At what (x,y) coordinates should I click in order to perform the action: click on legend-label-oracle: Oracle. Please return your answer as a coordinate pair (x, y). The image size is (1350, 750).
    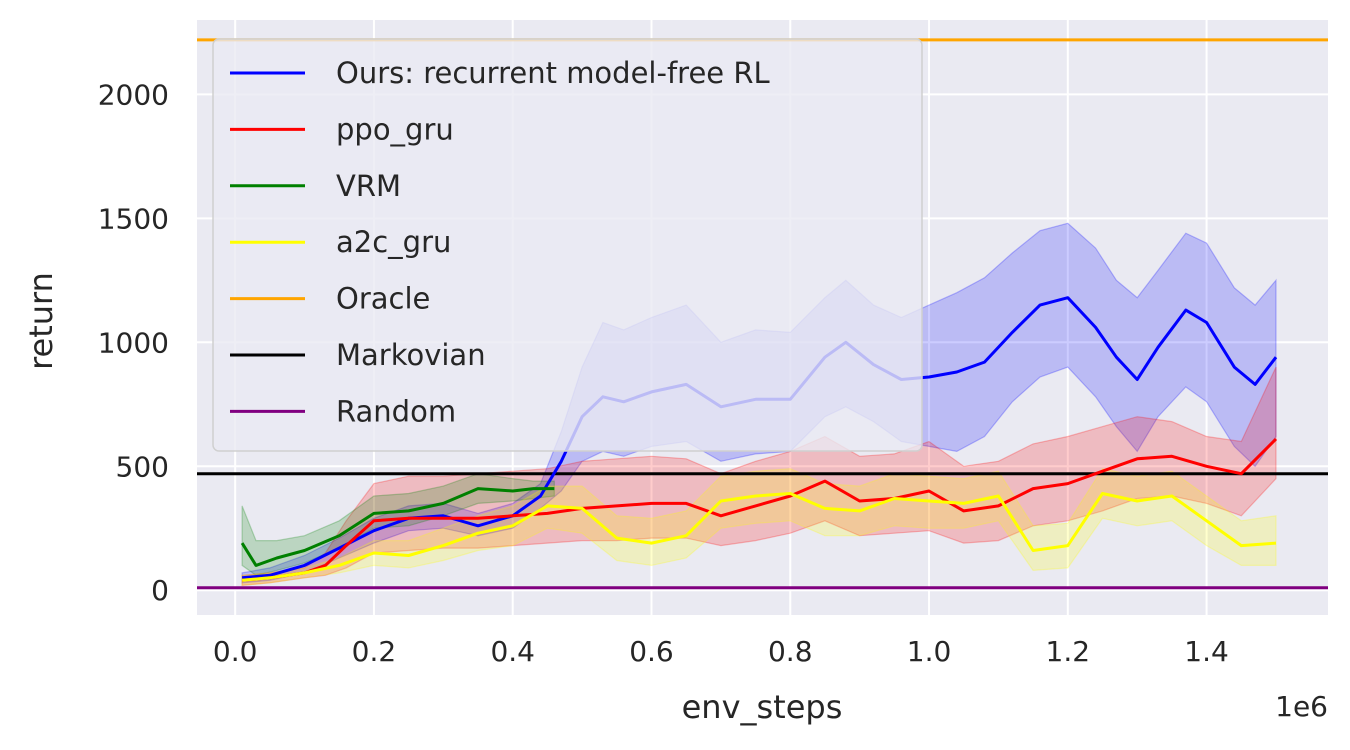
    Looking at the image, I should click on (383, 299).